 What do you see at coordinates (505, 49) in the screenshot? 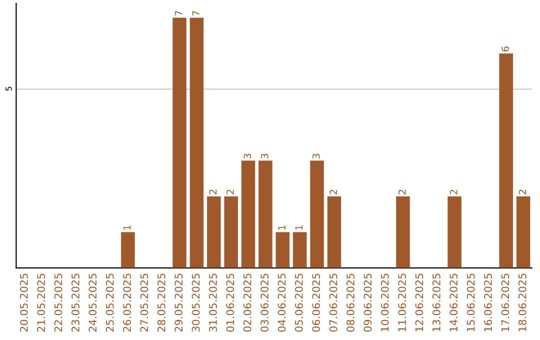
I see `data-label: 6` at bounding box center [505, 49].